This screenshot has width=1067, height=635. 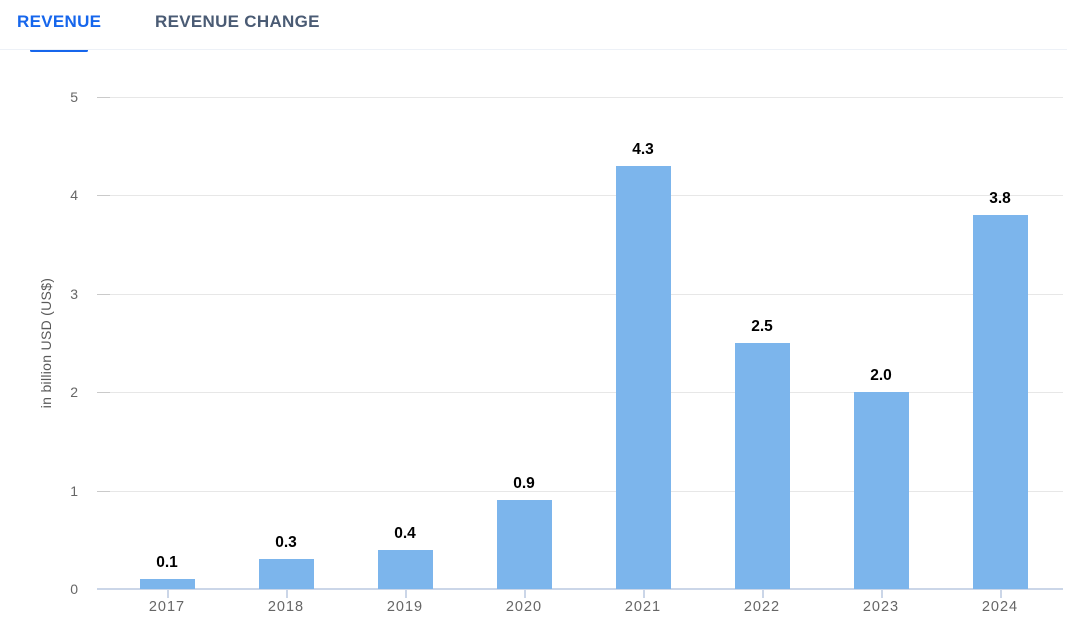 What do you see at coordinates (881, 376) in the screenshot?
I see `bar-value-label-2023: 2.0` at bounding box center [881, 376].